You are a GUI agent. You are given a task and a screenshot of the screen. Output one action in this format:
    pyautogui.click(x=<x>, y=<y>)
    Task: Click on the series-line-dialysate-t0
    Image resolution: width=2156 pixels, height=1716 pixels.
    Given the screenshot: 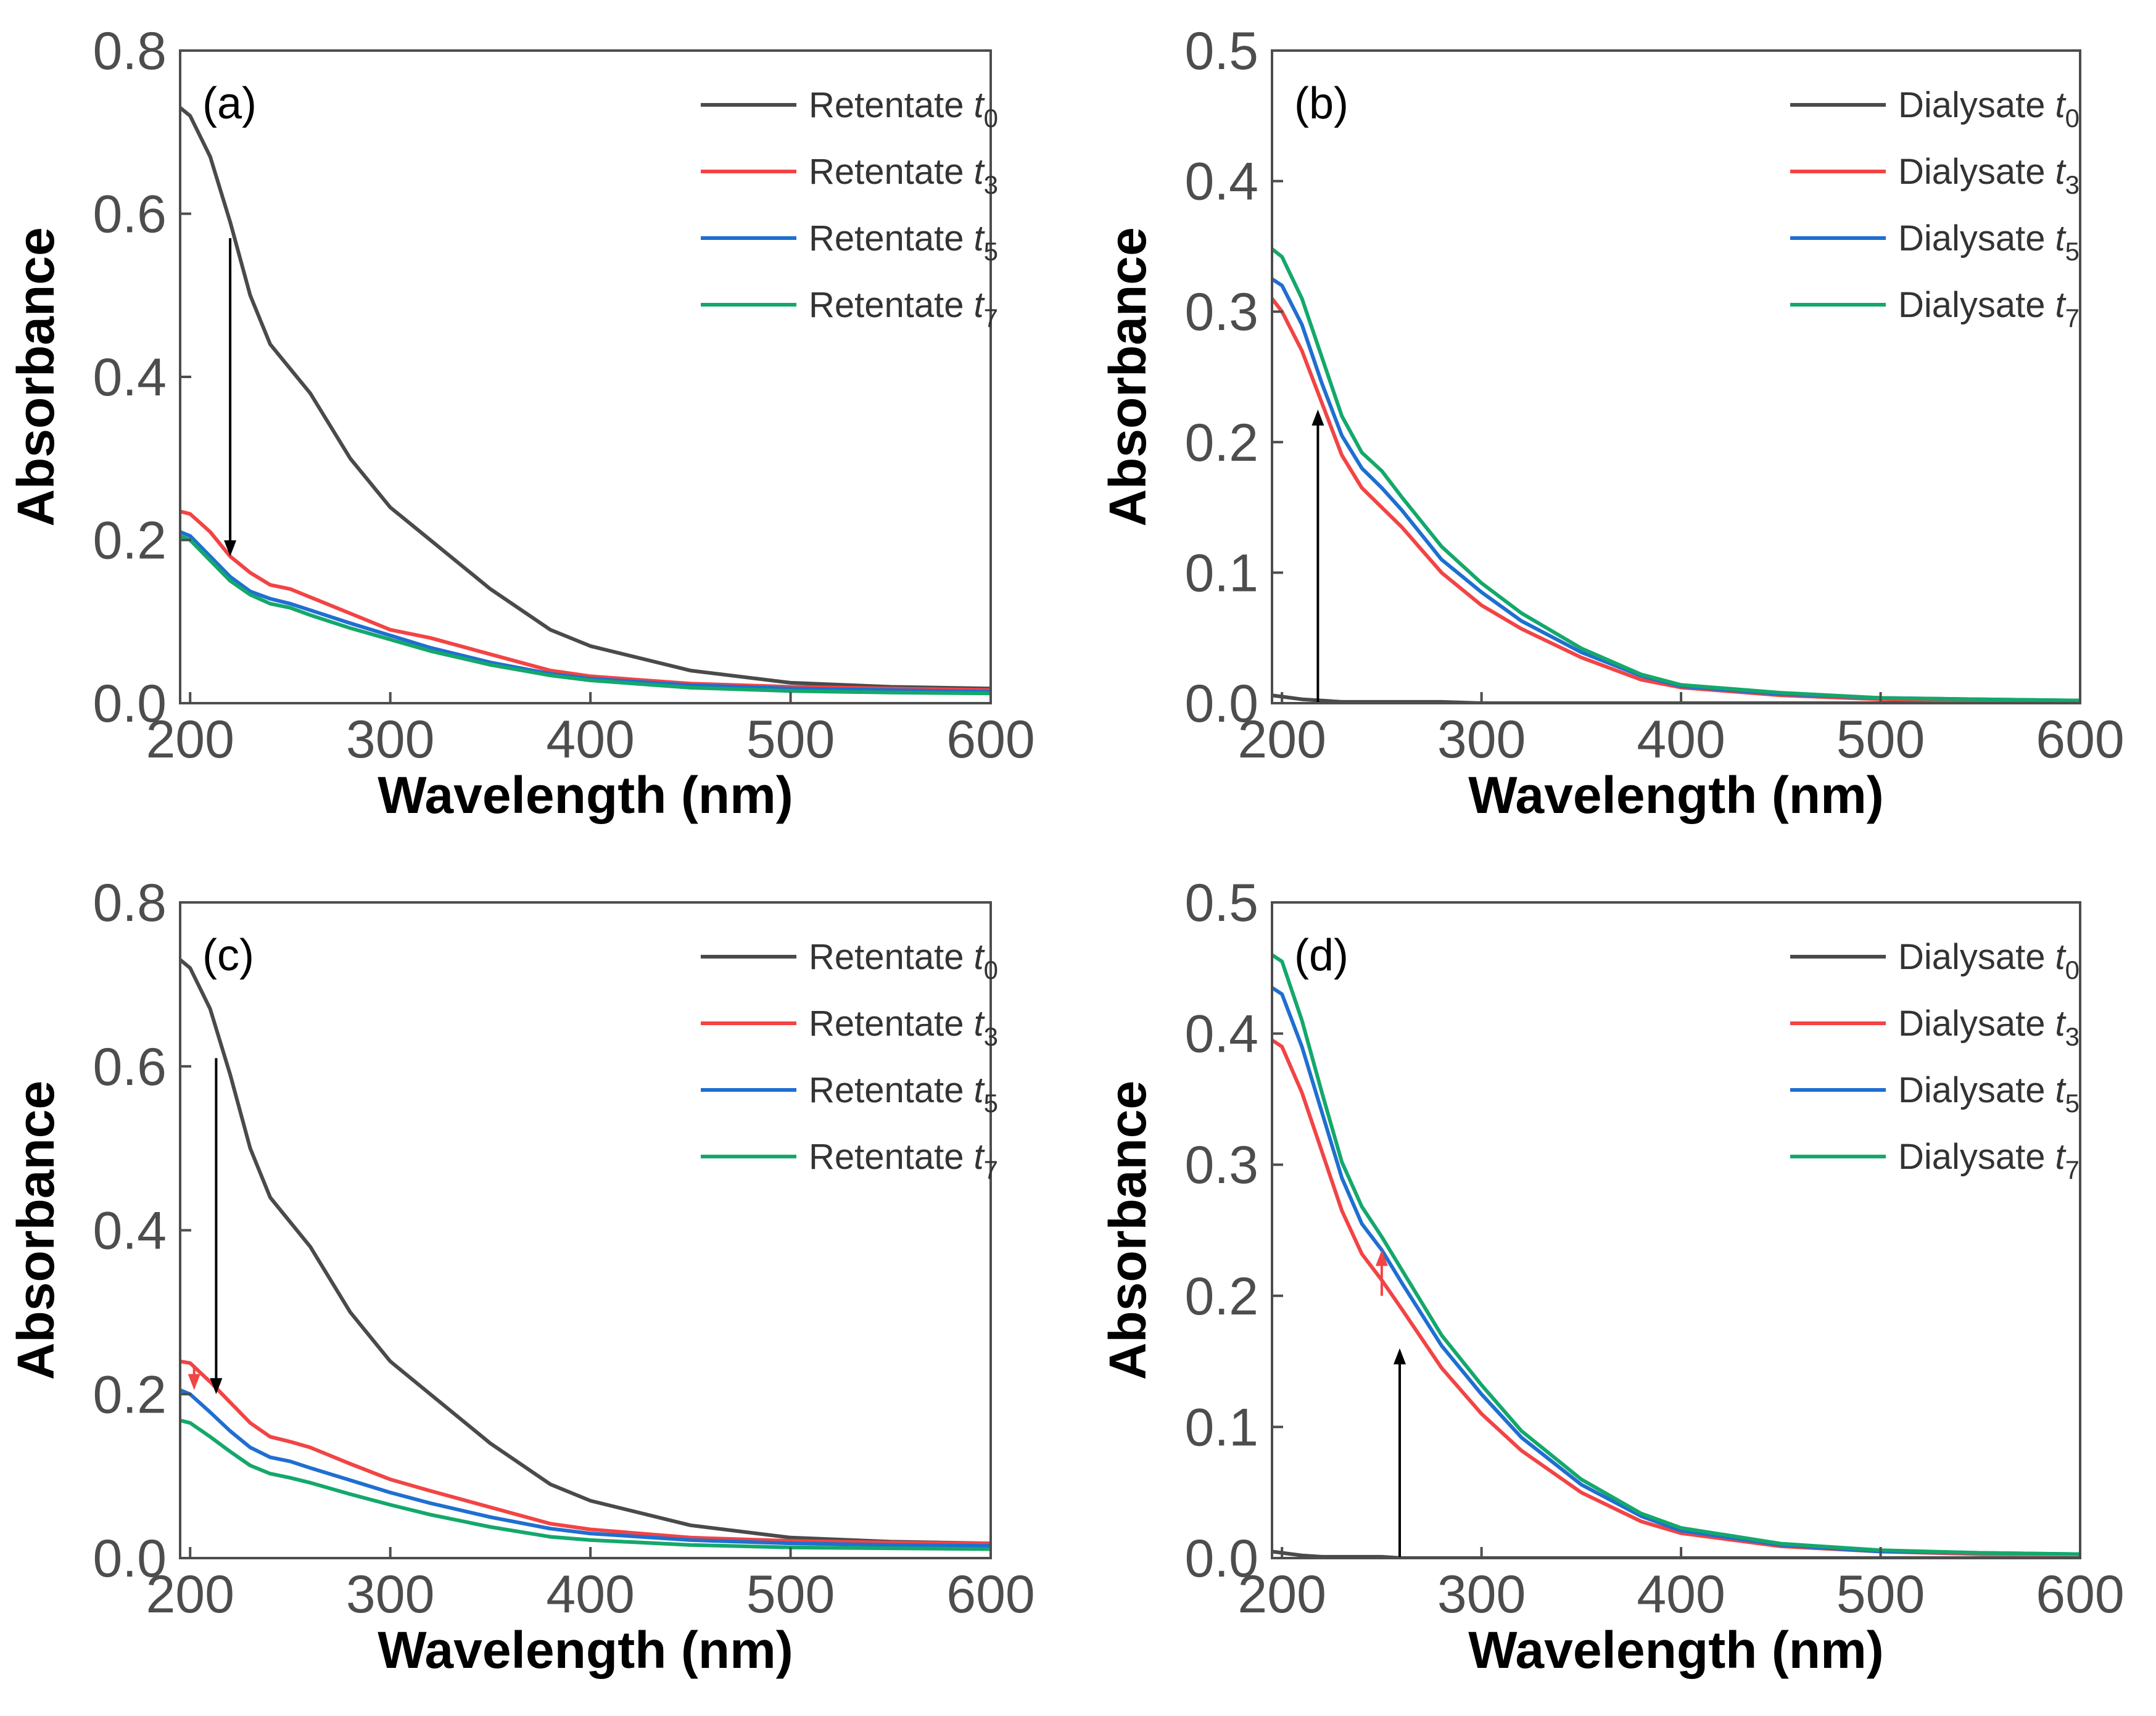 What is the action you would take?
    pyautogui.click(x=1676, y=1553)
    